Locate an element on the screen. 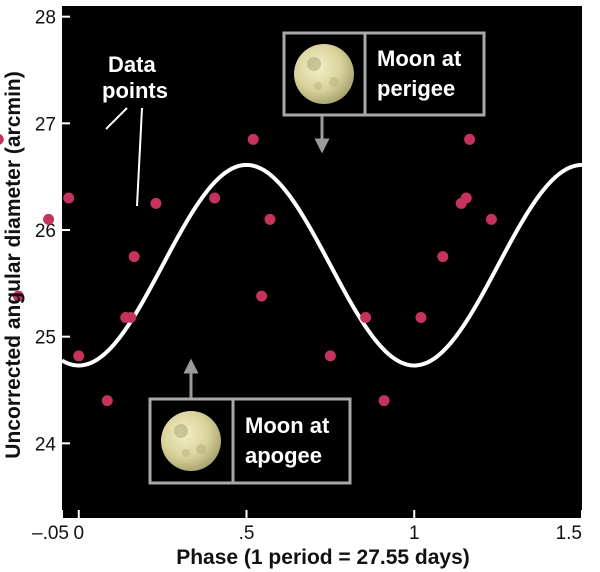 The image size is (600, 572). apogee-callout: Moon at apogee is located at coordinates (250, 421).